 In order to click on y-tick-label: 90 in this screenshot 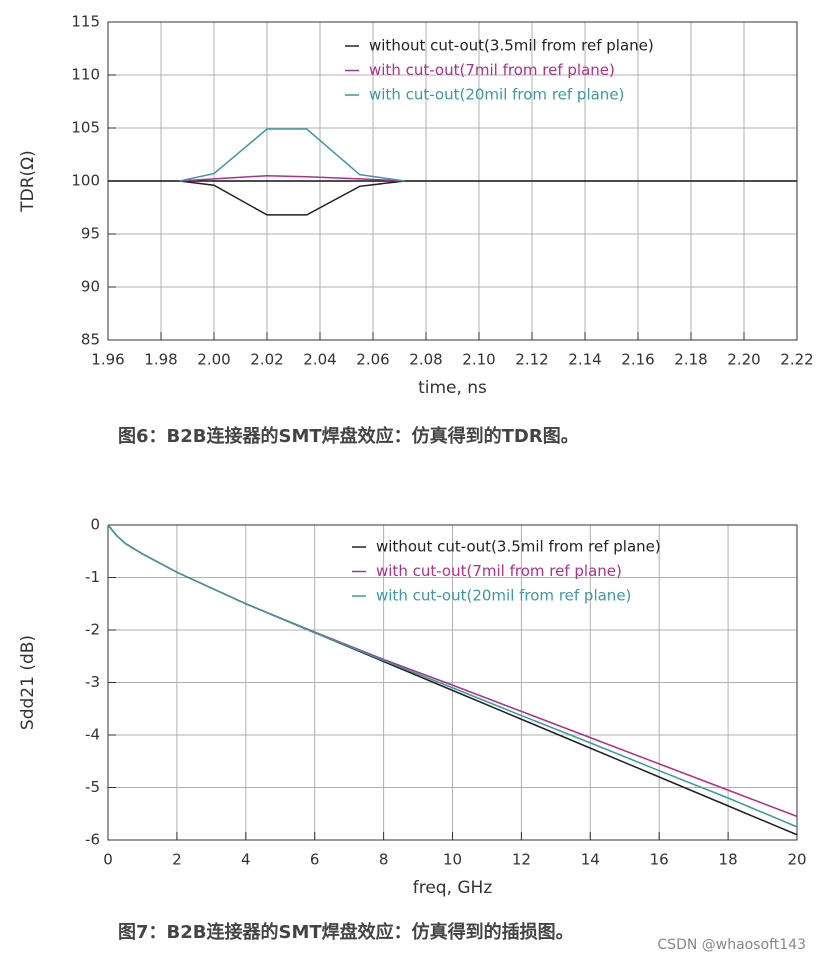, I will do `click(90, 287)`.